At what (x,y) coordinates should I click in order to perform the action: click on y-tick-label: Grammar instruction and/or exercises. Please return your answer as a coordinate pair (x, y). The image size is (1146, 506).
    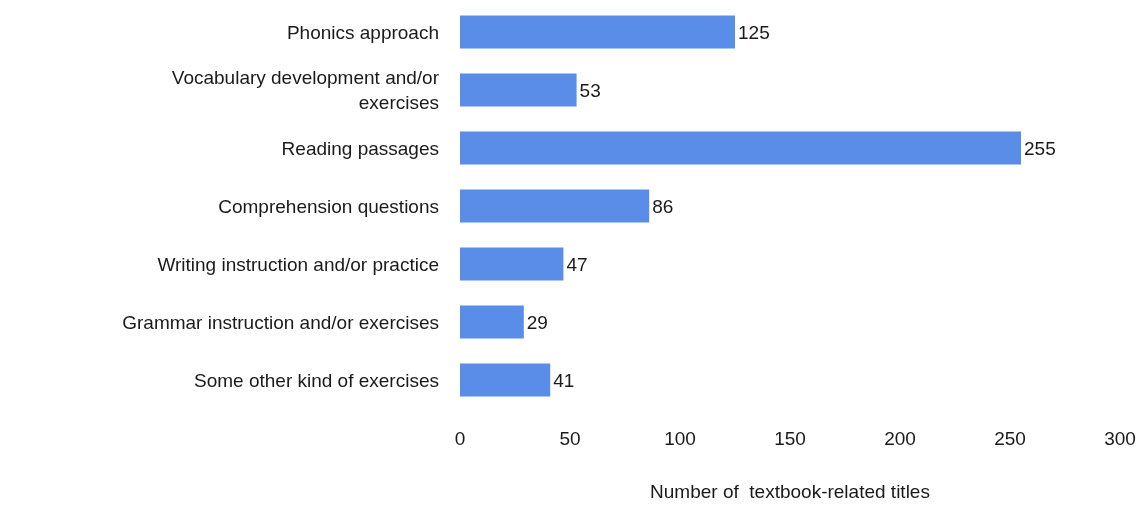
    Looking at the image, I should click on (280, 322).